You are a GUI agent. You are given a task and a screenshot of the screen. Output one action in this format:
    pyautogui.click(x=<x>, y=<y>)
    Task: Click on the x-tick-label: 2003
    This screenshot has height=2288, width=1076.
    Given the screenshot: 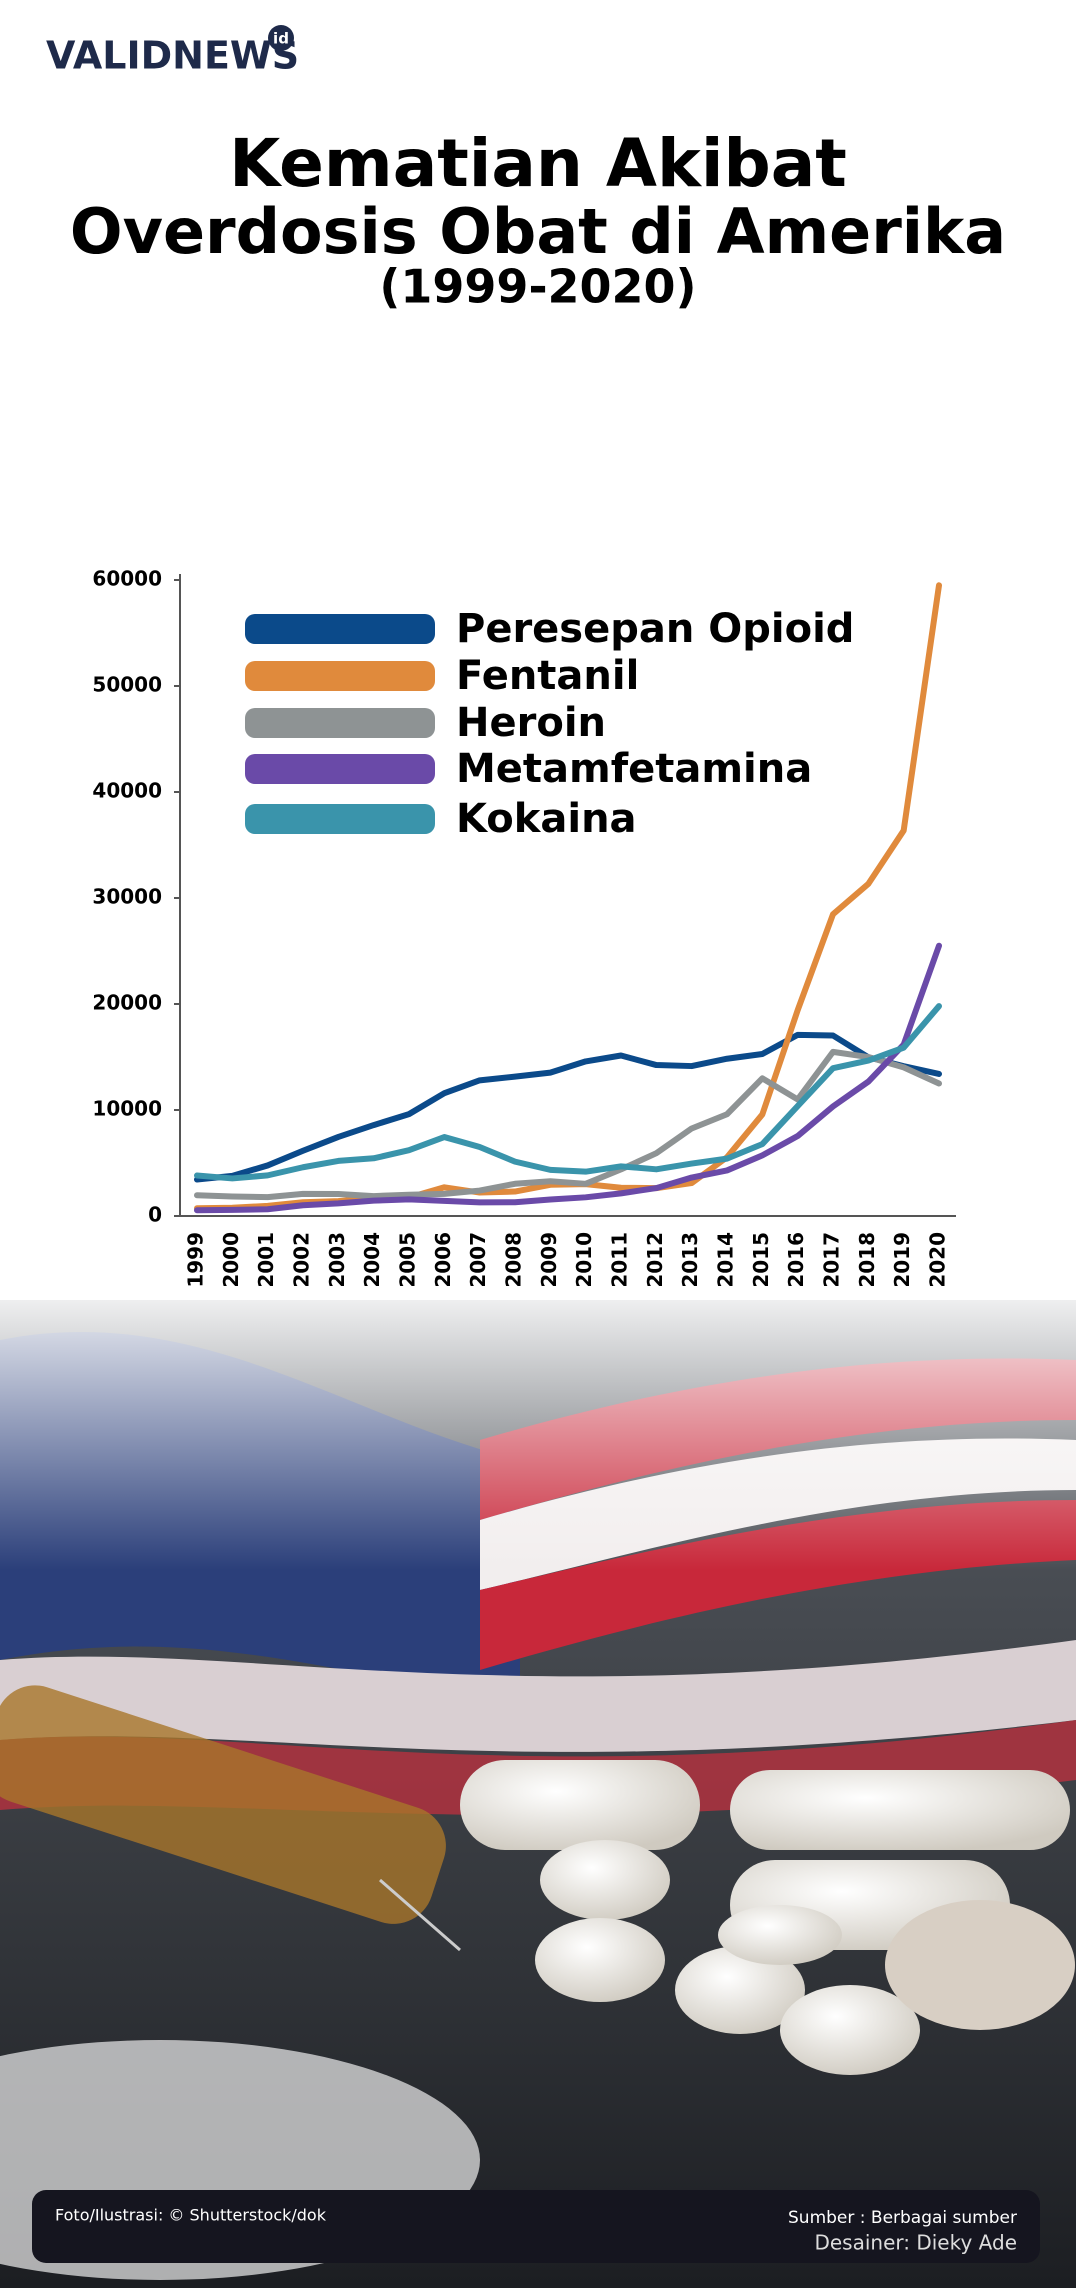 What is the action you would take?
    pyautogui.click(x=337, y=1260)
    